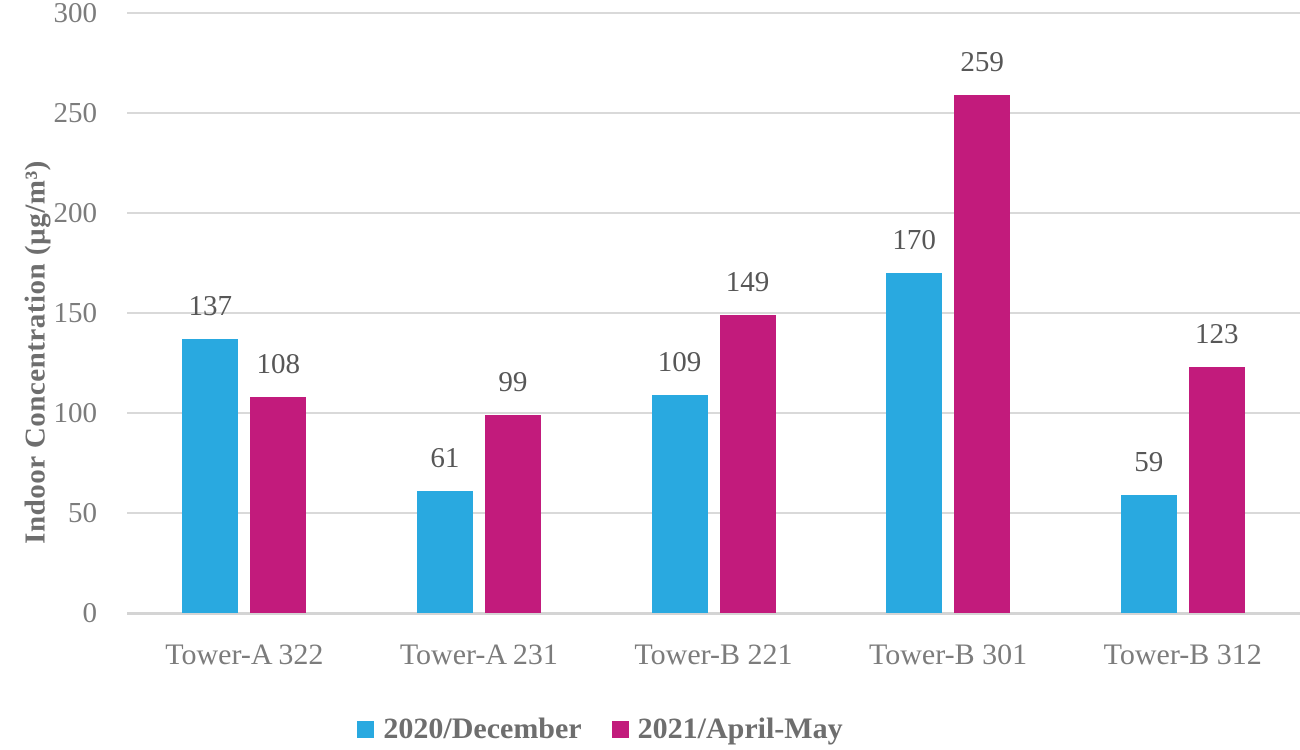 This screenshot has height=750, width=1300. Describe the element at coordinates (210, 306) in the screenshot. I see `bar-value-label: 137` at that location.